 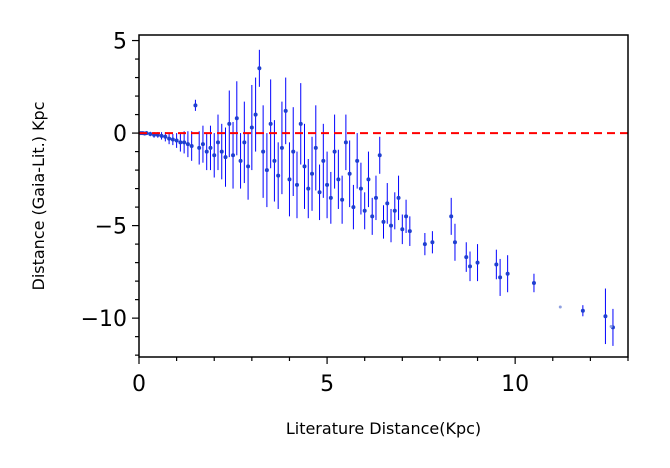 I want to click on y-axis-title: Distance (Gaia-Lit.) Kpc, so click(x=38, y=195).